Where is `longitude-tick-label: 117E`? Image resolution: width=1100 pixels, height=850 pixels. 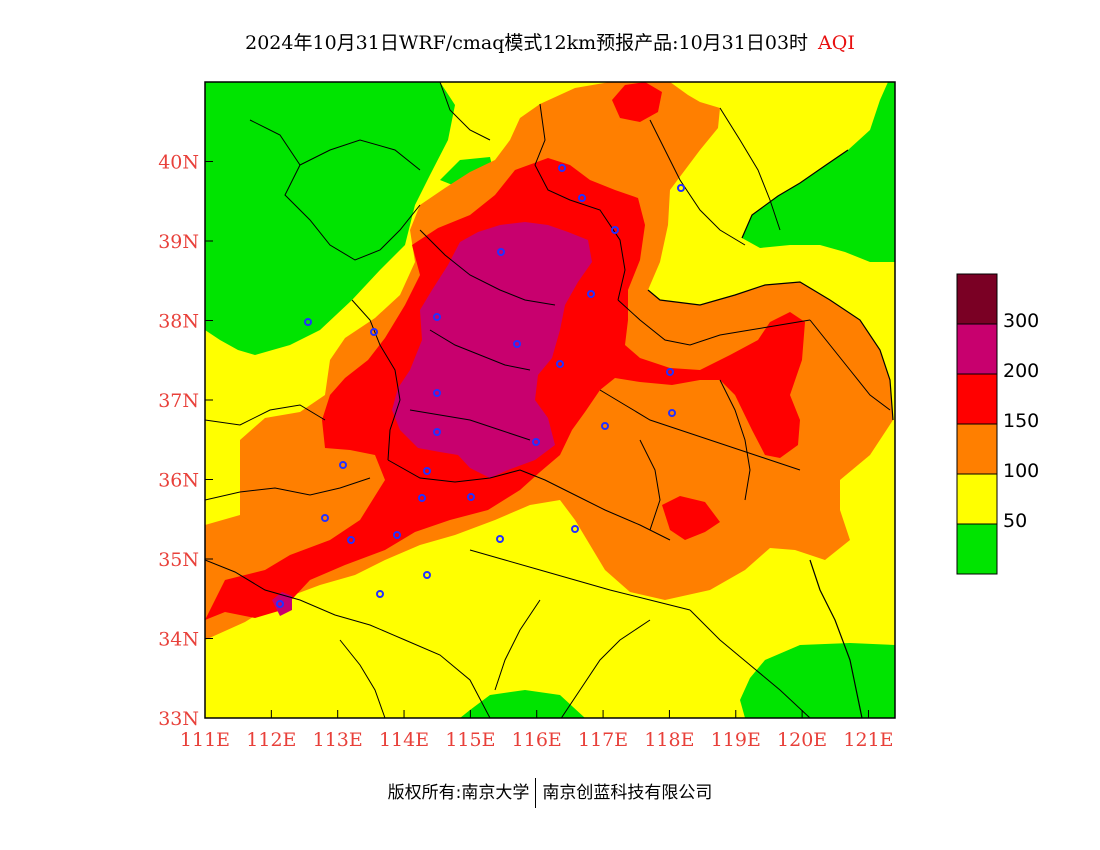
longitude-tick-label: 117E is located at coordinates (603, 740).